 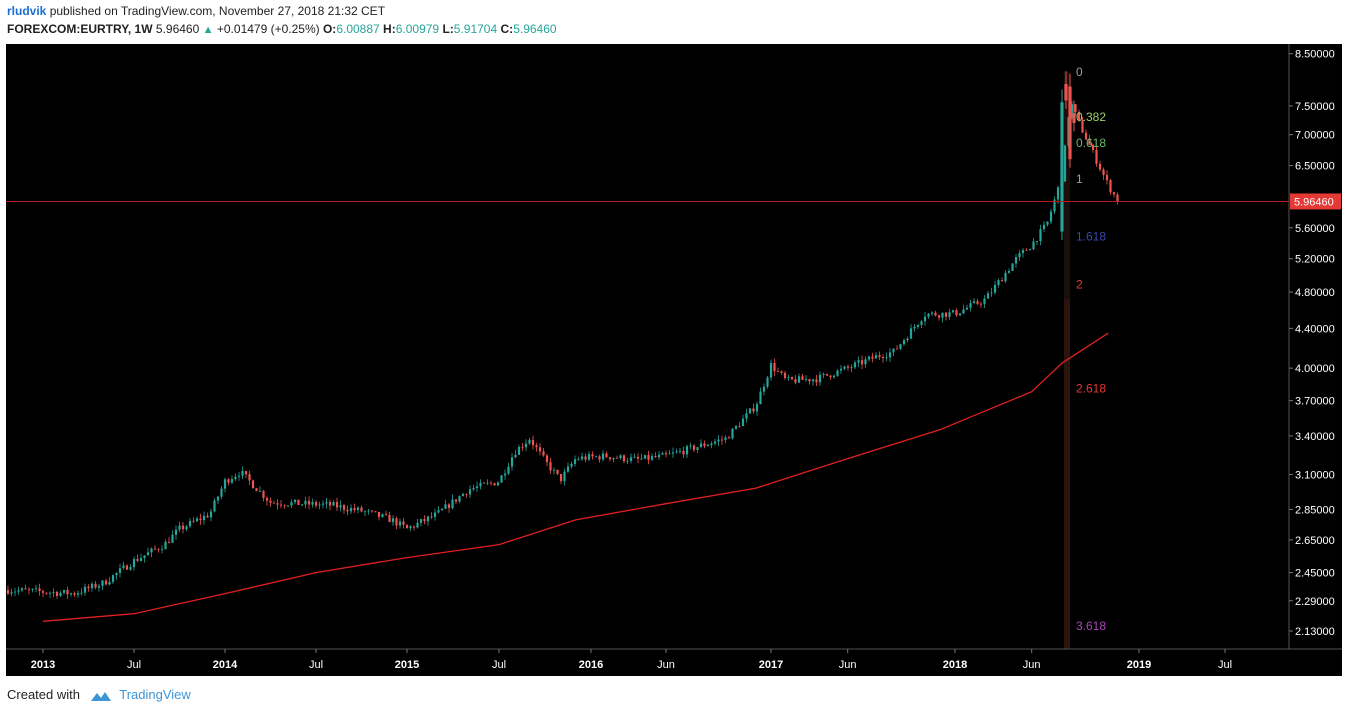 What do you see at coordinates (475, 29) in the screenshot?
I see `low-value: 5.91704` at bounding box center [475, 29].